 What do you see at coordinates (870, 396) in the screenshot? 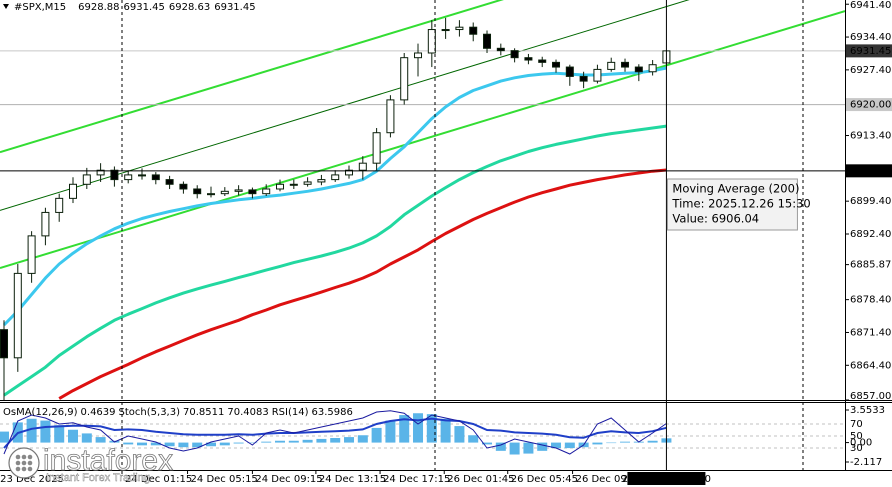
I see `y-tick-label: 6857.00` at bounding box center [870, 396].